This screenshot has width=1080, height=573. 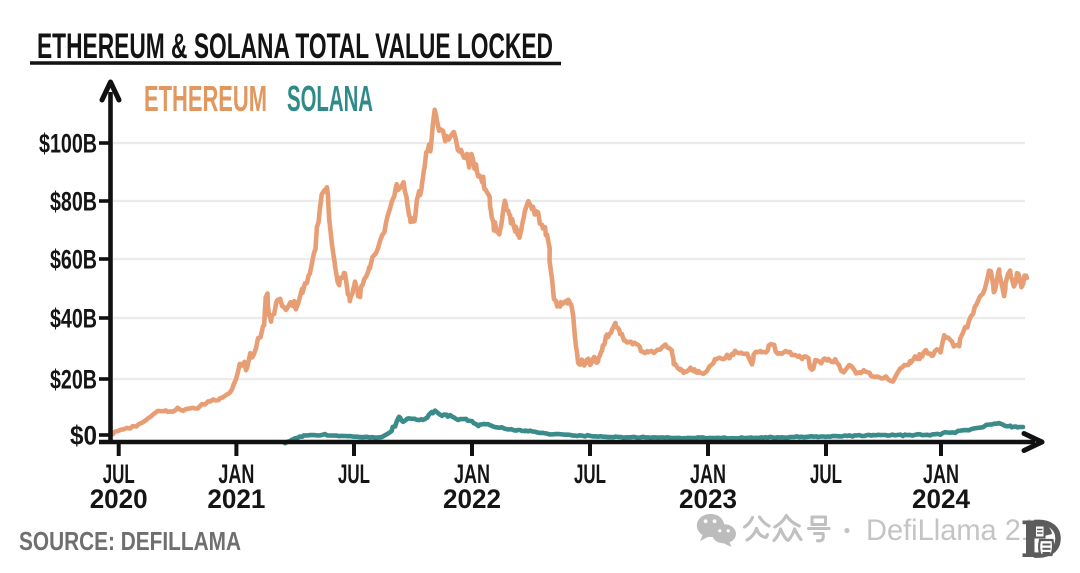 What do you see at coordinates (119, 499) in the screenshot?
I see `svg-text: 2020` at bounding box center [119, 499].